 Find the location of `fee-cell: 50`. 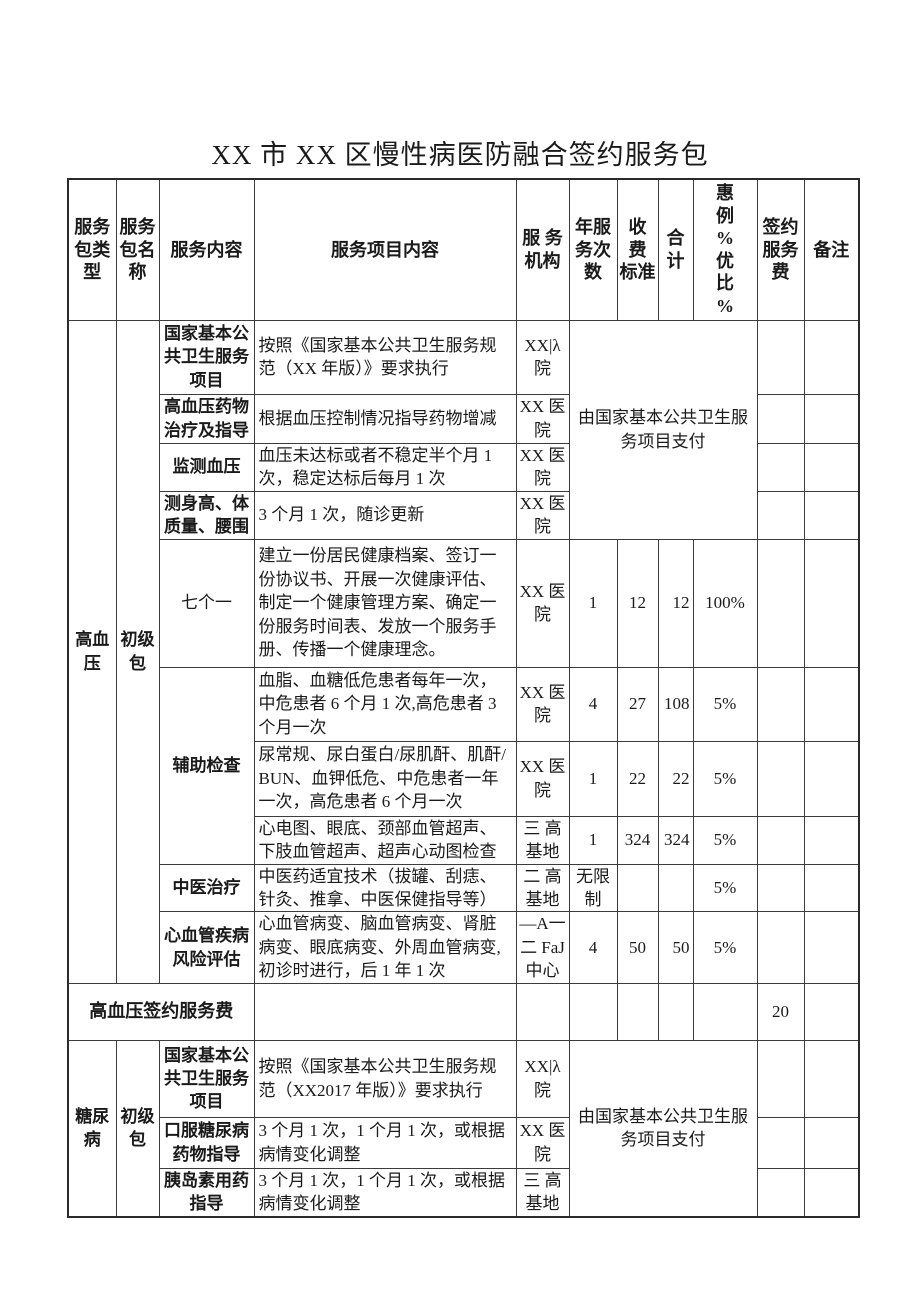

fee-cell: 50 is located at coordinates (637, 947).